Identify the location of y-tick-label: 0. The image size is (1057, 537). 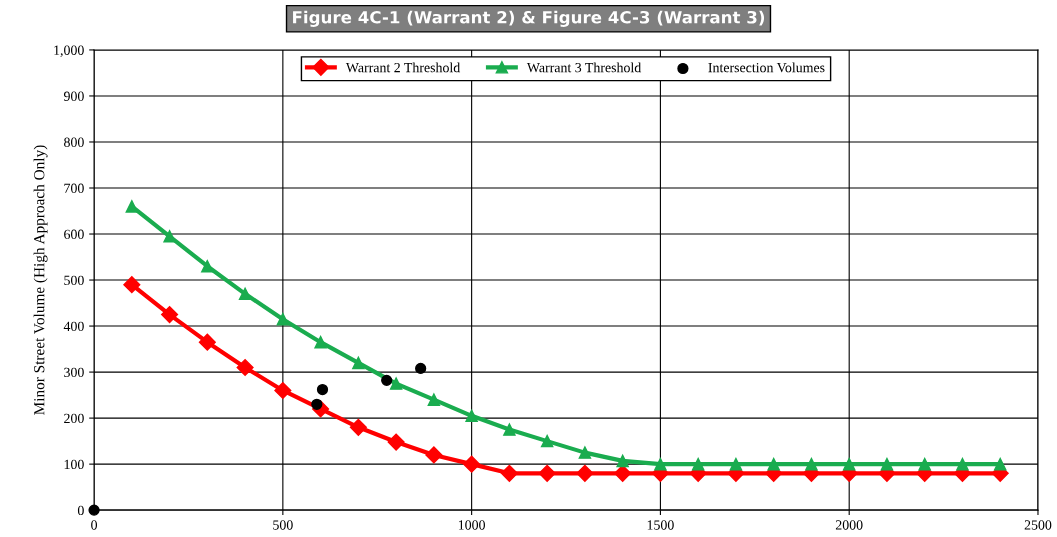
(80, 510).